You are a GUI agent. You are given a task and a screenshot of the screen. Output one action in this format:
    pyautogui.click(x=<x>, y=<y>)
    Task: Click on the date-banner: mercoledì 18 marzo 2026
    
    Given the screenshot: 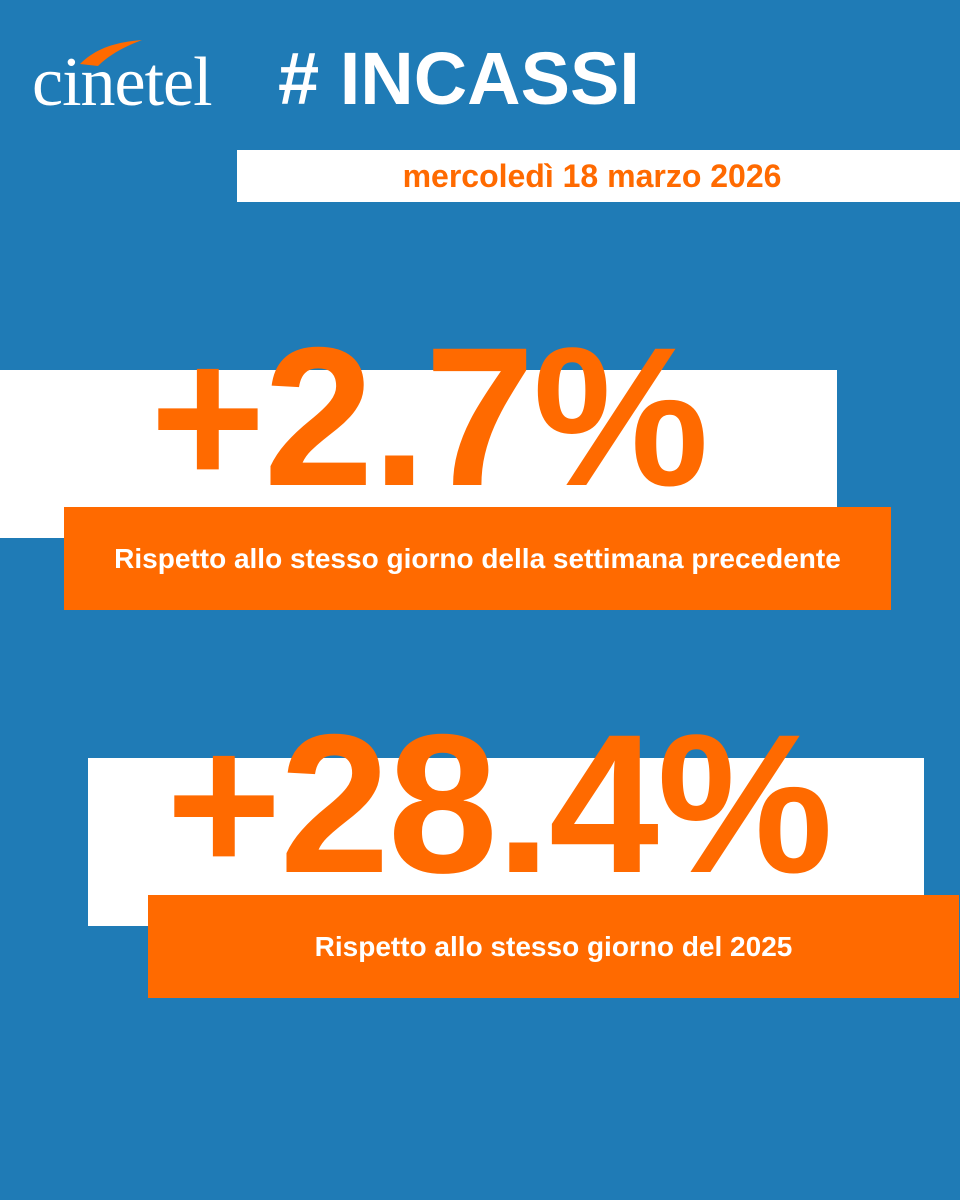 What is the action you would take?
    pyautogui.click(x=598, y=176)
    